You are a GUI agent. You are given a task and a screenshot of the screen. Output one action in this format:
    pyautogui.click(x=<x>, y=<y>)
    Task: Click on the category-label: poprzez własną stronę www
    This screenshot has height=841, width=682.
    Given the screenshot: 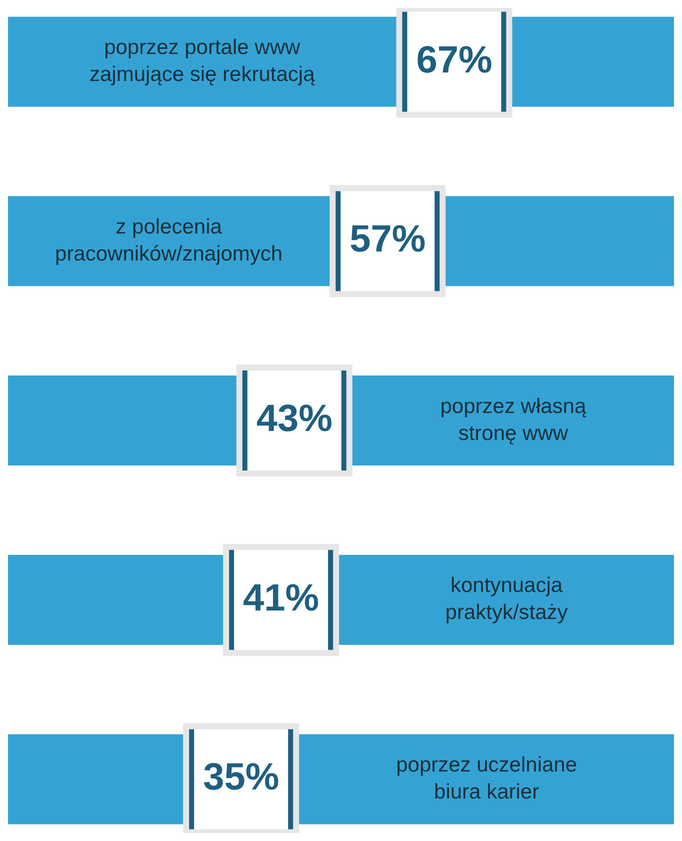 What is the action you would take?
    pyautogui.click(x=513, y=419)
    